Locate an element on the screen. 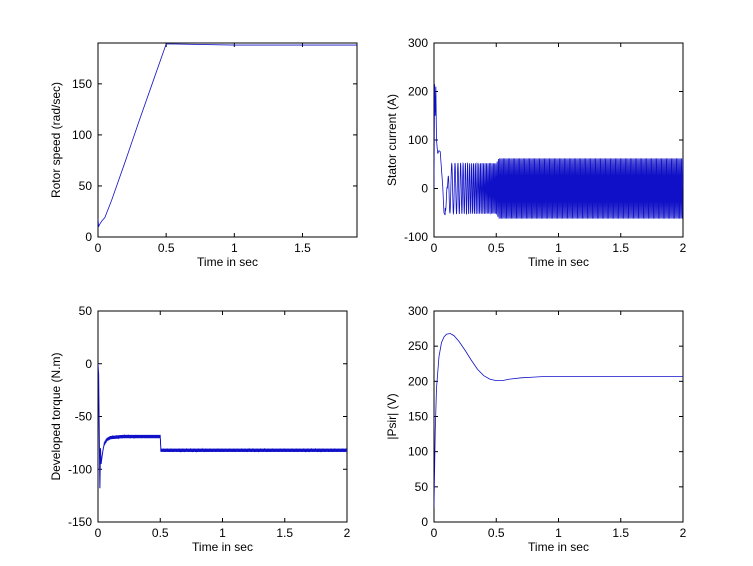  y-axis-label: Rotor speed (rad/sec) is located at coordinates (56, 140).